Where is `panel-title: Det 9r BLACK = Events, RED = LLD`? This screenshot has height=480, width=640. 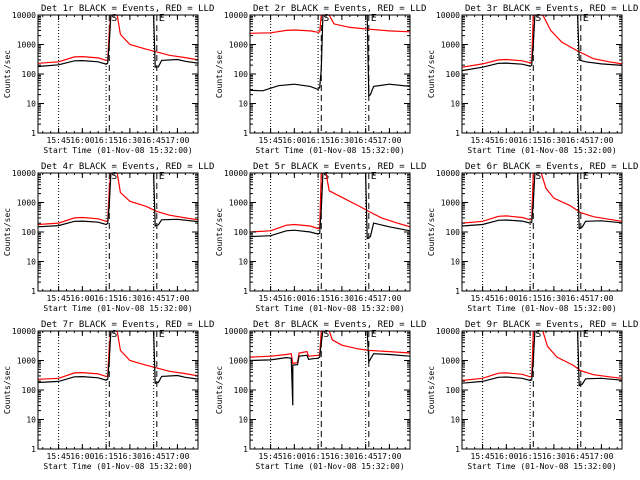
panel-title: Det 9r BLACK = Events, RED = LLD is located at coordinates (551, 325).